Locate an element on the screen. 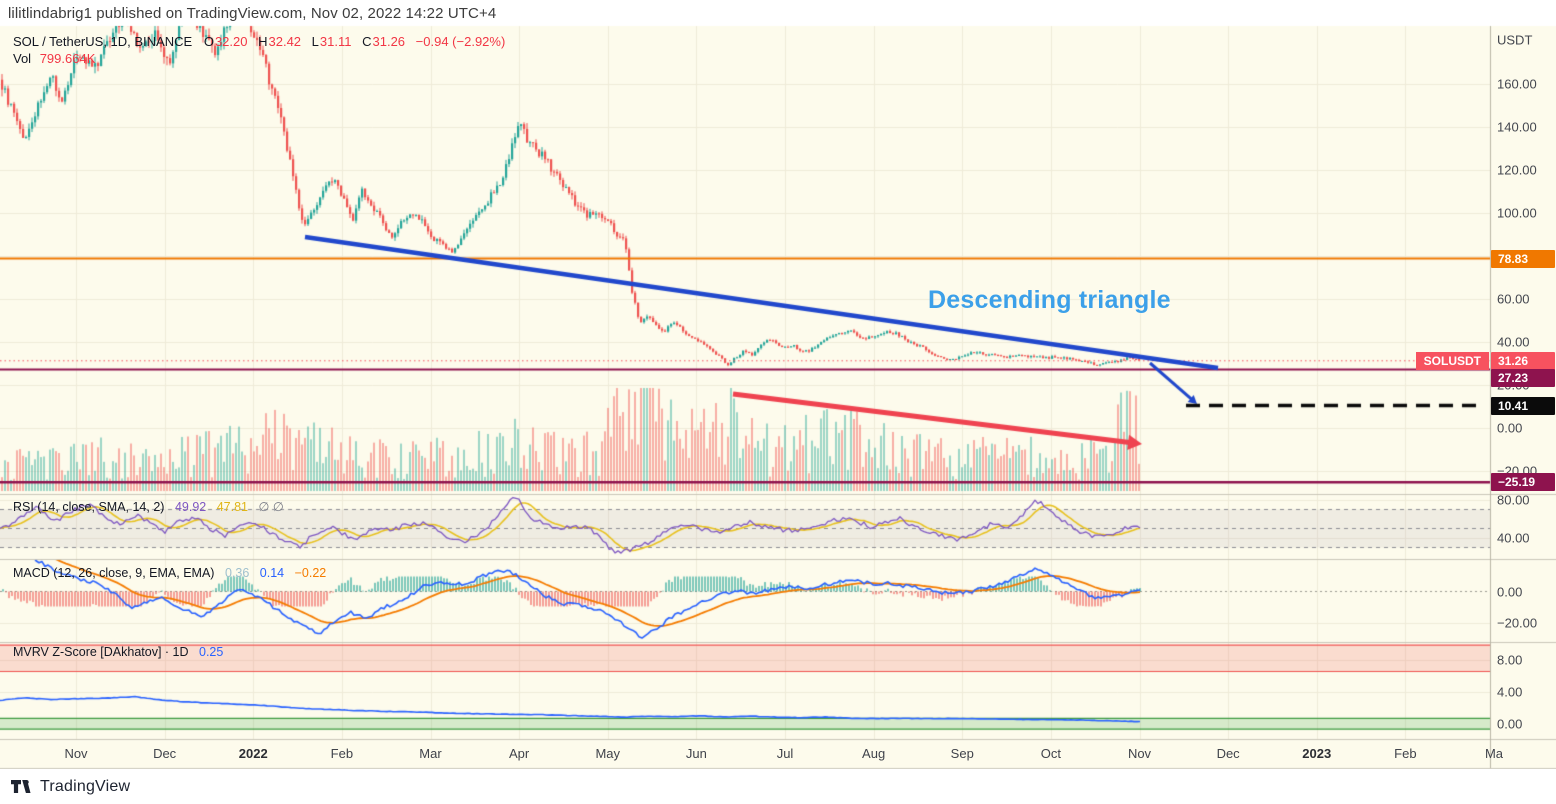  rsi-sma-value: 47.81 is located at coordinates (232, 507).